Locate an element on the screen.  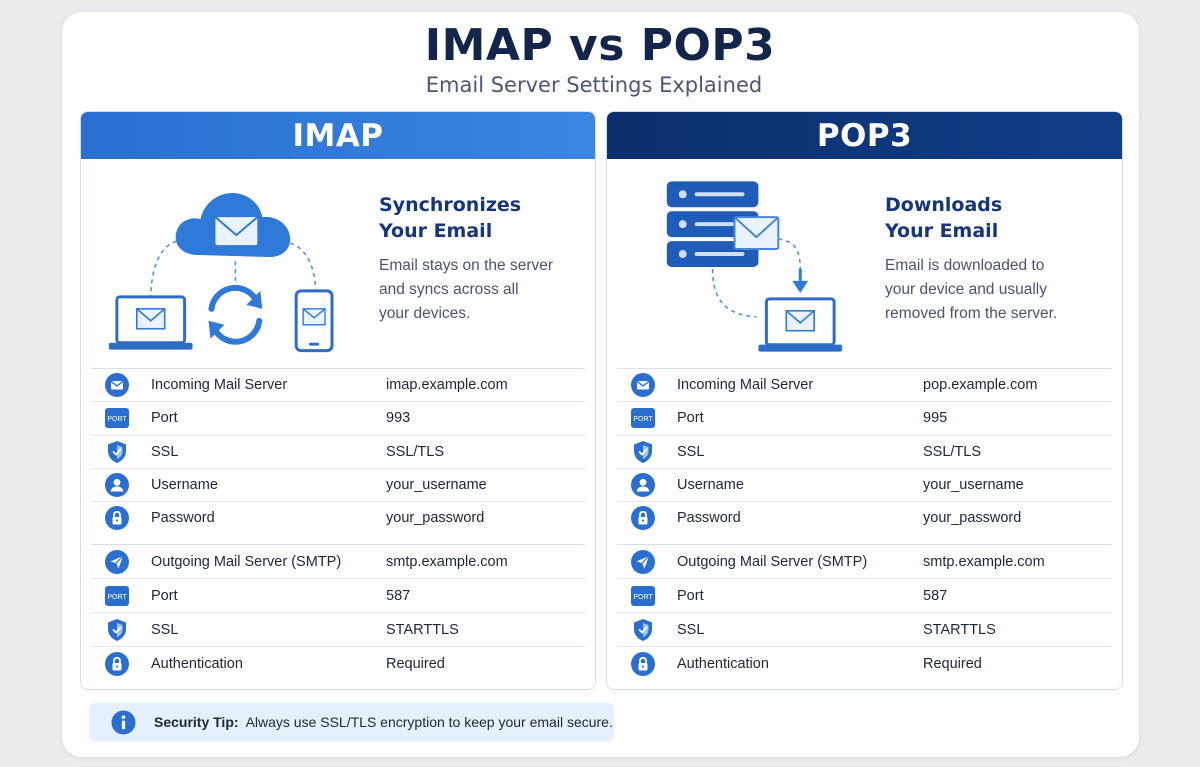
sync-icon is located at coordinates (235, 314).